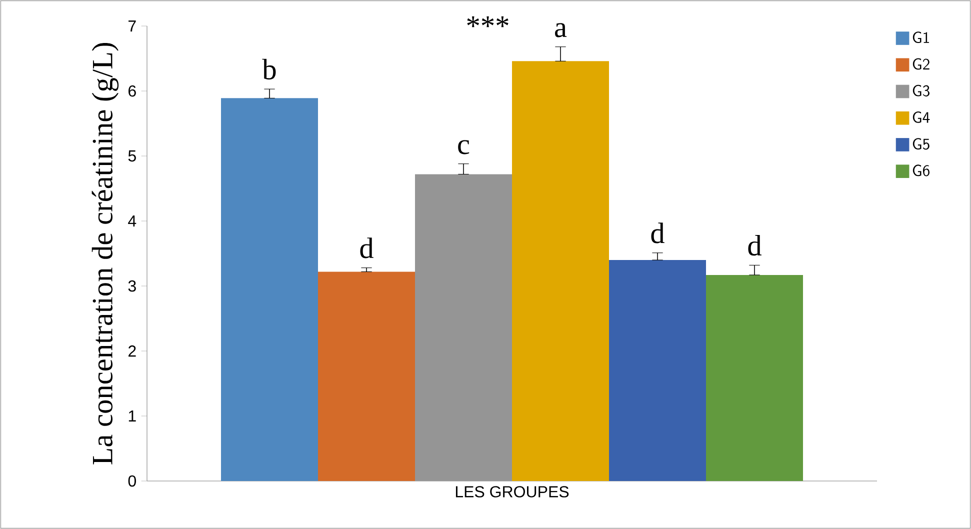 The width and height of the screenshot is (971, 529). I want to click on y-axis-title: La concentration de créatinine (g/L), so click(105, 253).